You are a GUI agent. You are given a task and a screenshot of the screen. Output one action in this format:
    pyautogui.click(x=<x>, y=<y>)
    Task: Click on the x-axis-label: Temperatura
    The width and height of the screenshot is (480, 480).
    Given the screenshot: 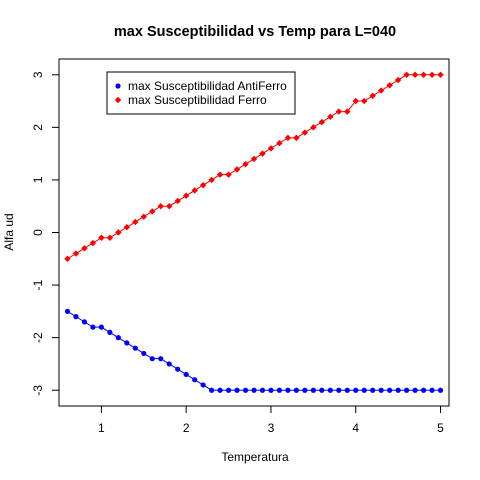 What is the action you would take?
    pyautogui.click(x=255, y=457)
    